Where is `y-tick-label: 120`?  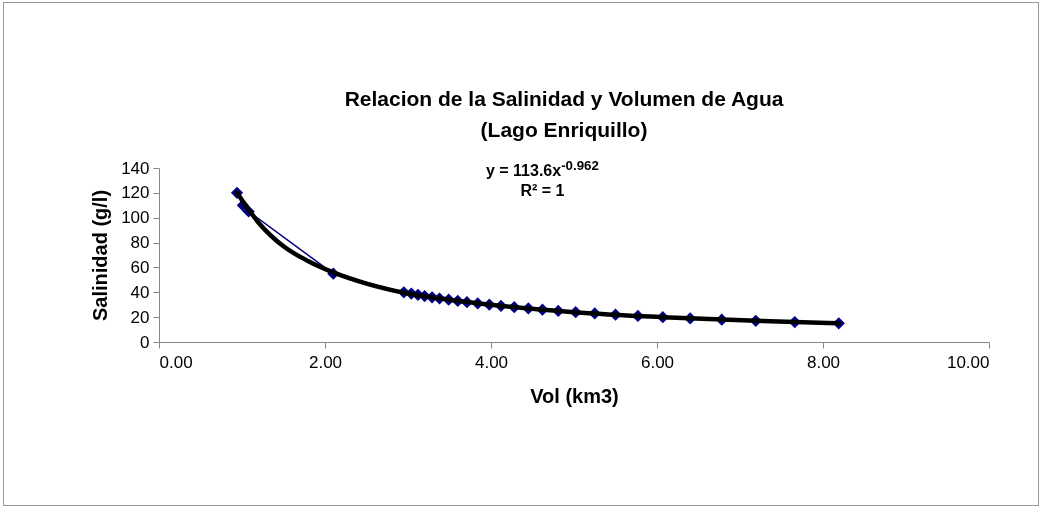
y-tick-label: 120 is located at coordinates (135, 193).